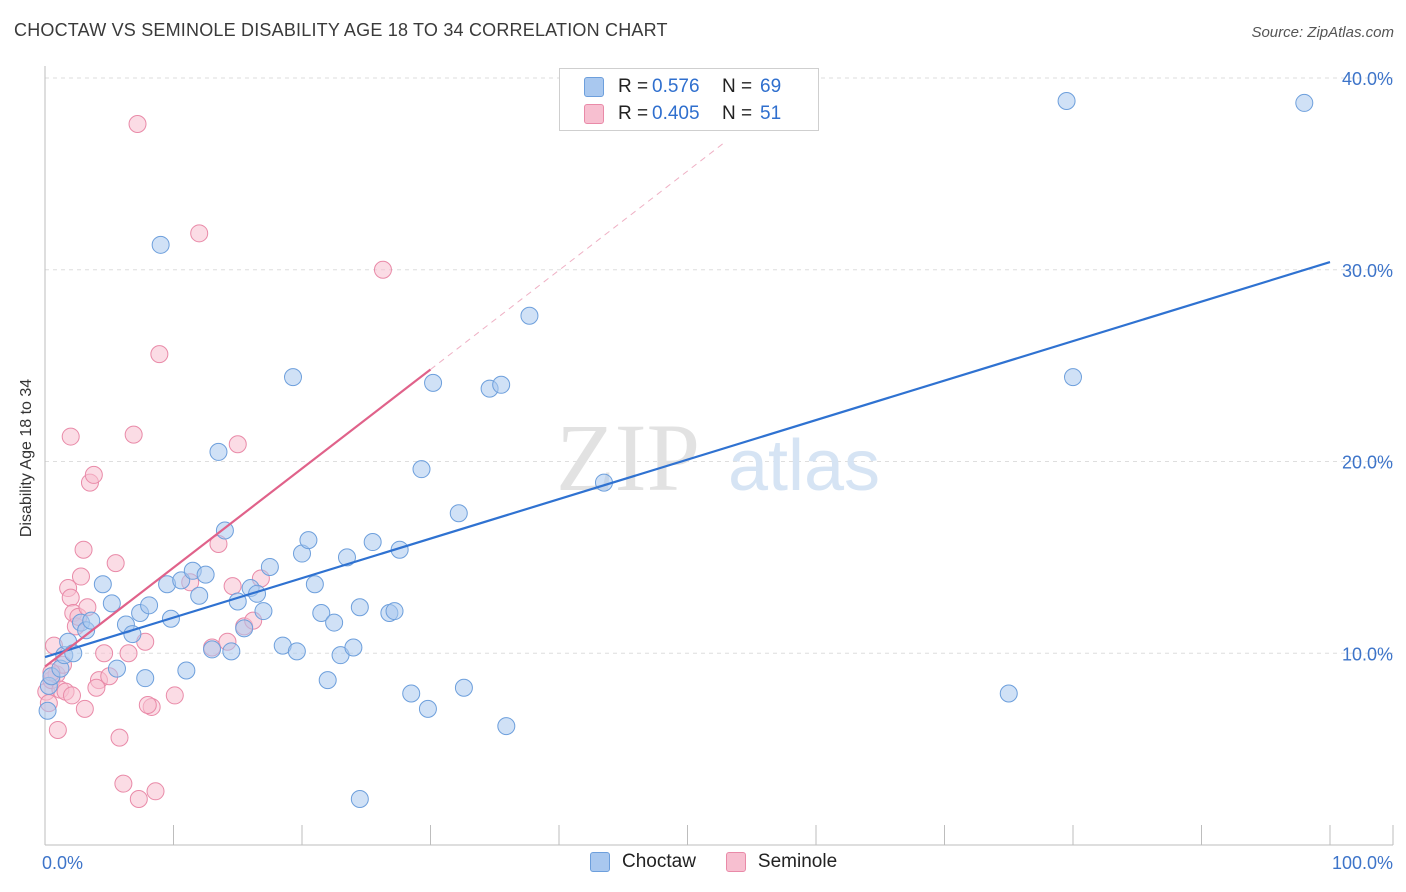  I want to click on watermark: ZIP atlas, so click(718, 457).